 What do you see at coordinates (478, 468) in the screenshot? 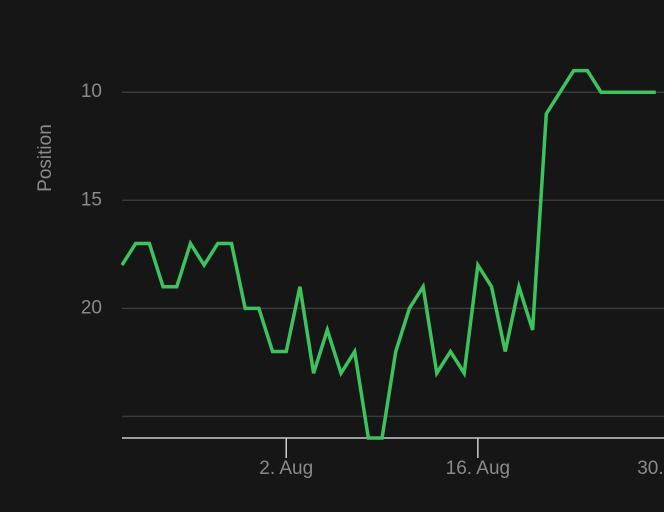
I see `x-tick-label: 16. Aug` at bounding box center [478, 468].